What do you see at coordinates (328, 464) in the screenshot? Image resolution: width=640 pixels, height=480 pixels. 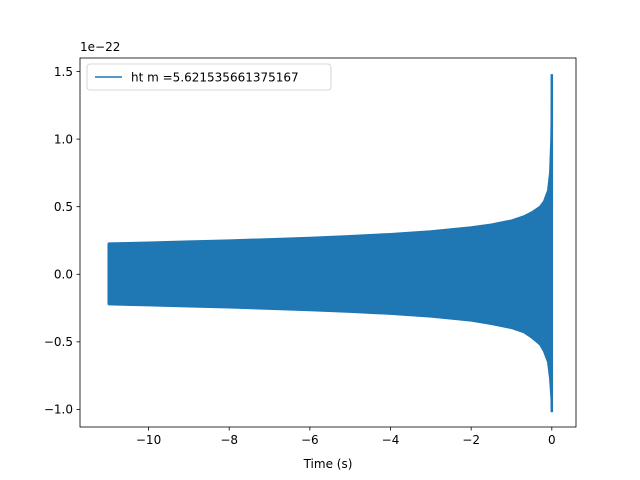 I see `x-axis-label: Time (s)` at bounding box center [328, 464].